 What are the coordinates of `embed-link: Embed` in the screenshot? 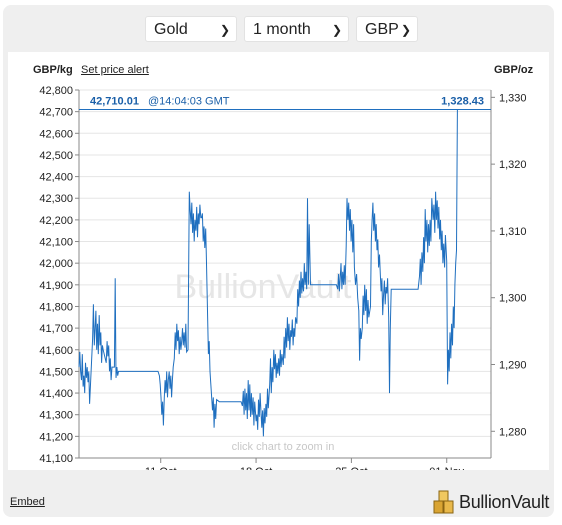 It's located at (27, 502).